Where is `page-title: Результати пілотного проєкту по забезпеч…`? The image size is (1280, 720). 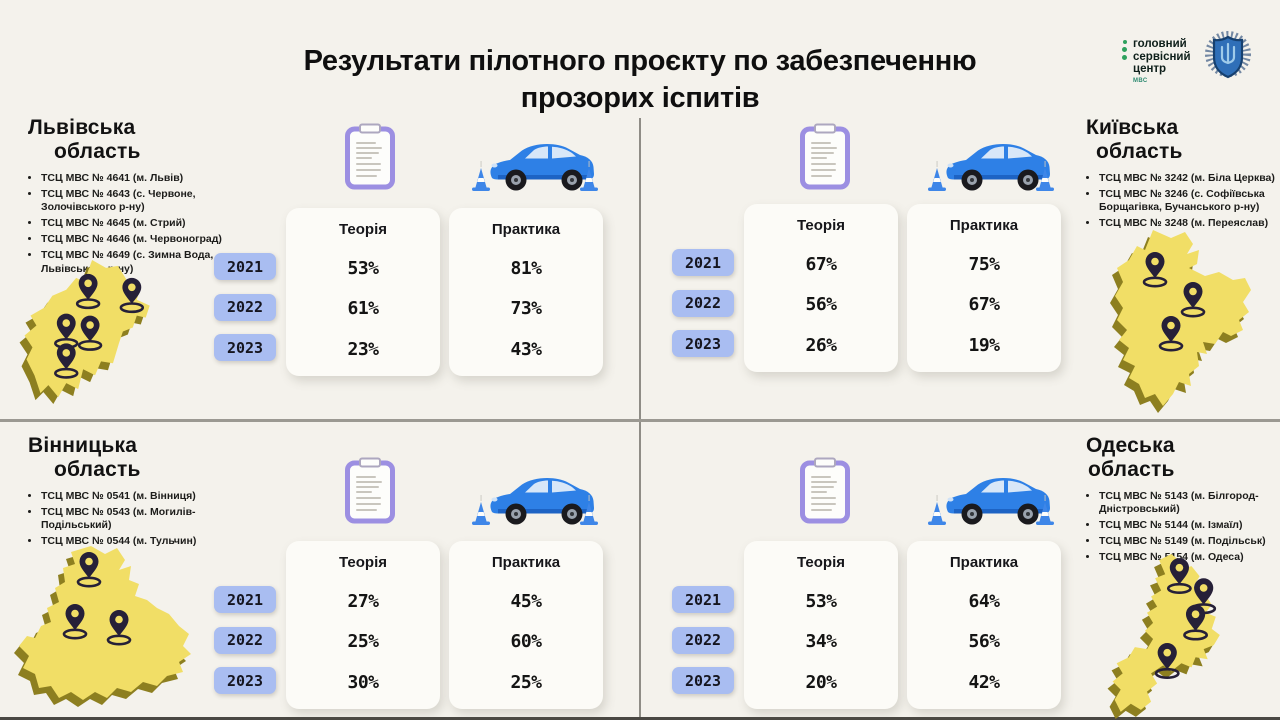 page-title: Результати пілотного проєкту по забезпеч… is located at coordinates (640, 79).